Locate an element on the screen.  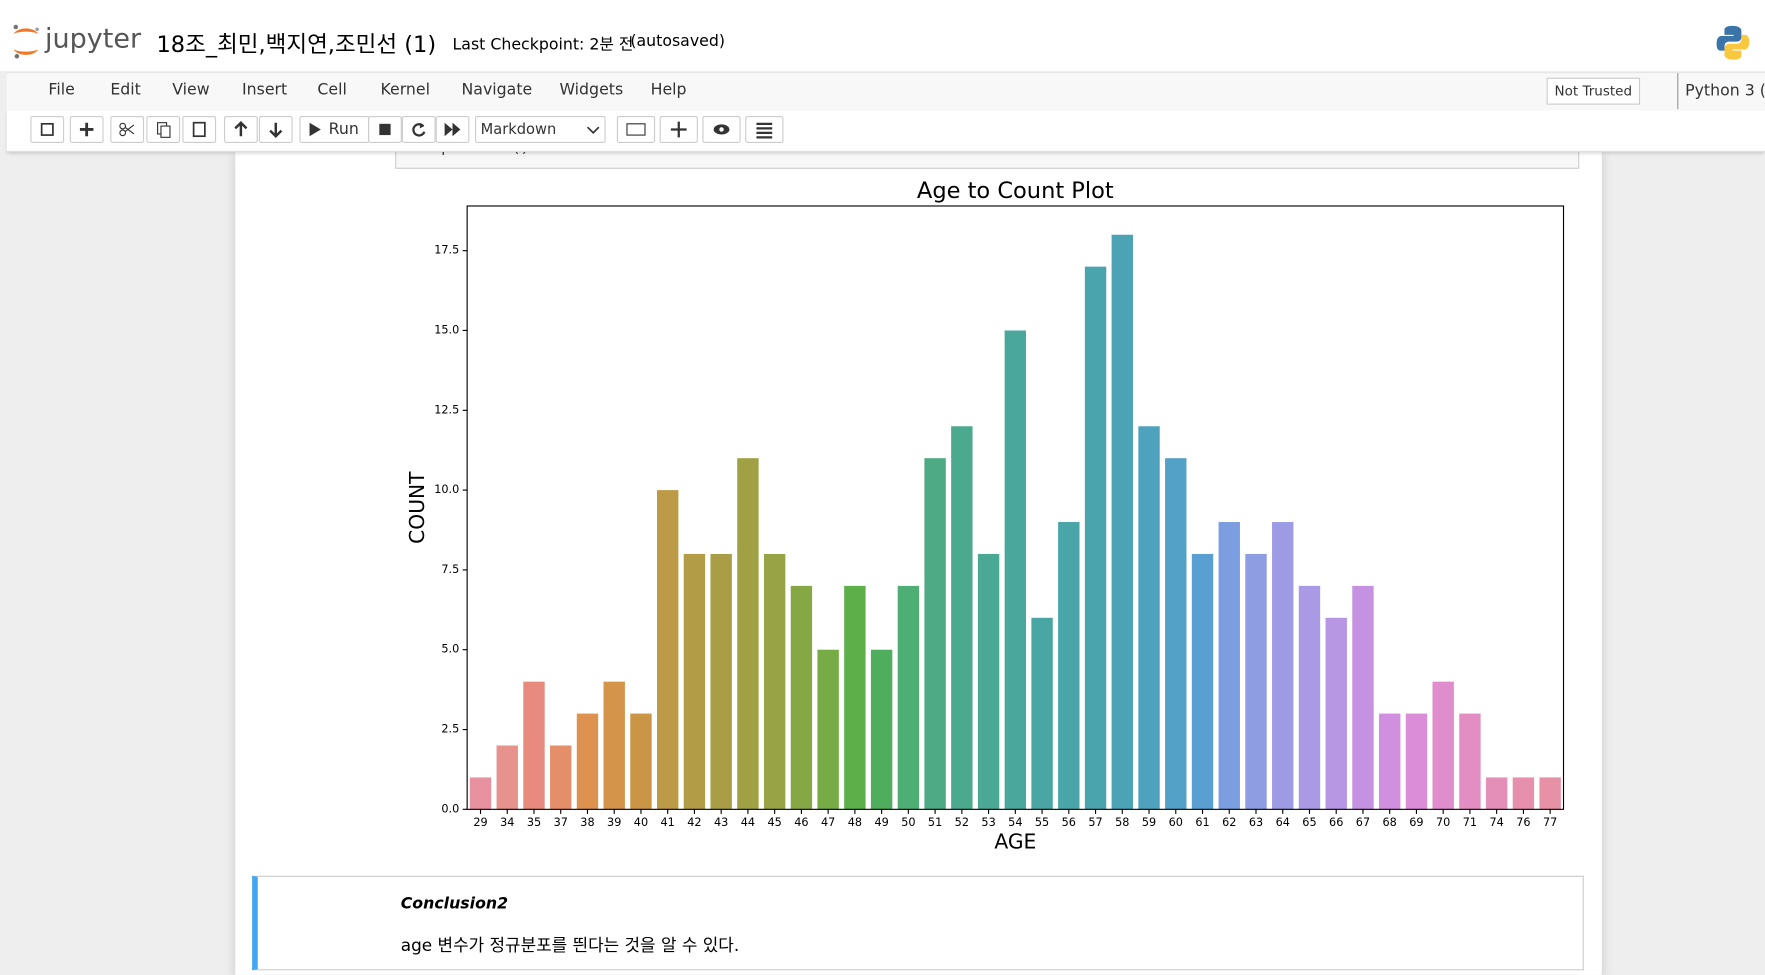
menu-item: View is located at coordinates (191, 90).